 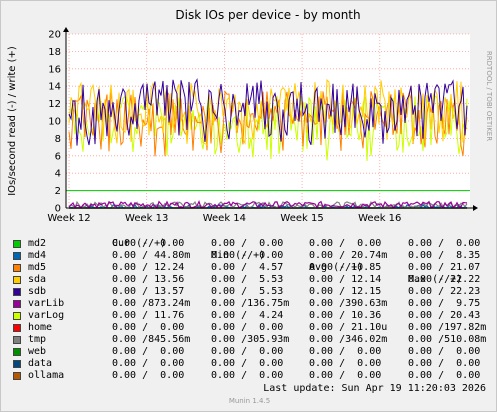 I want to click on y-tick-label: 18, so click(x=54, y=52).